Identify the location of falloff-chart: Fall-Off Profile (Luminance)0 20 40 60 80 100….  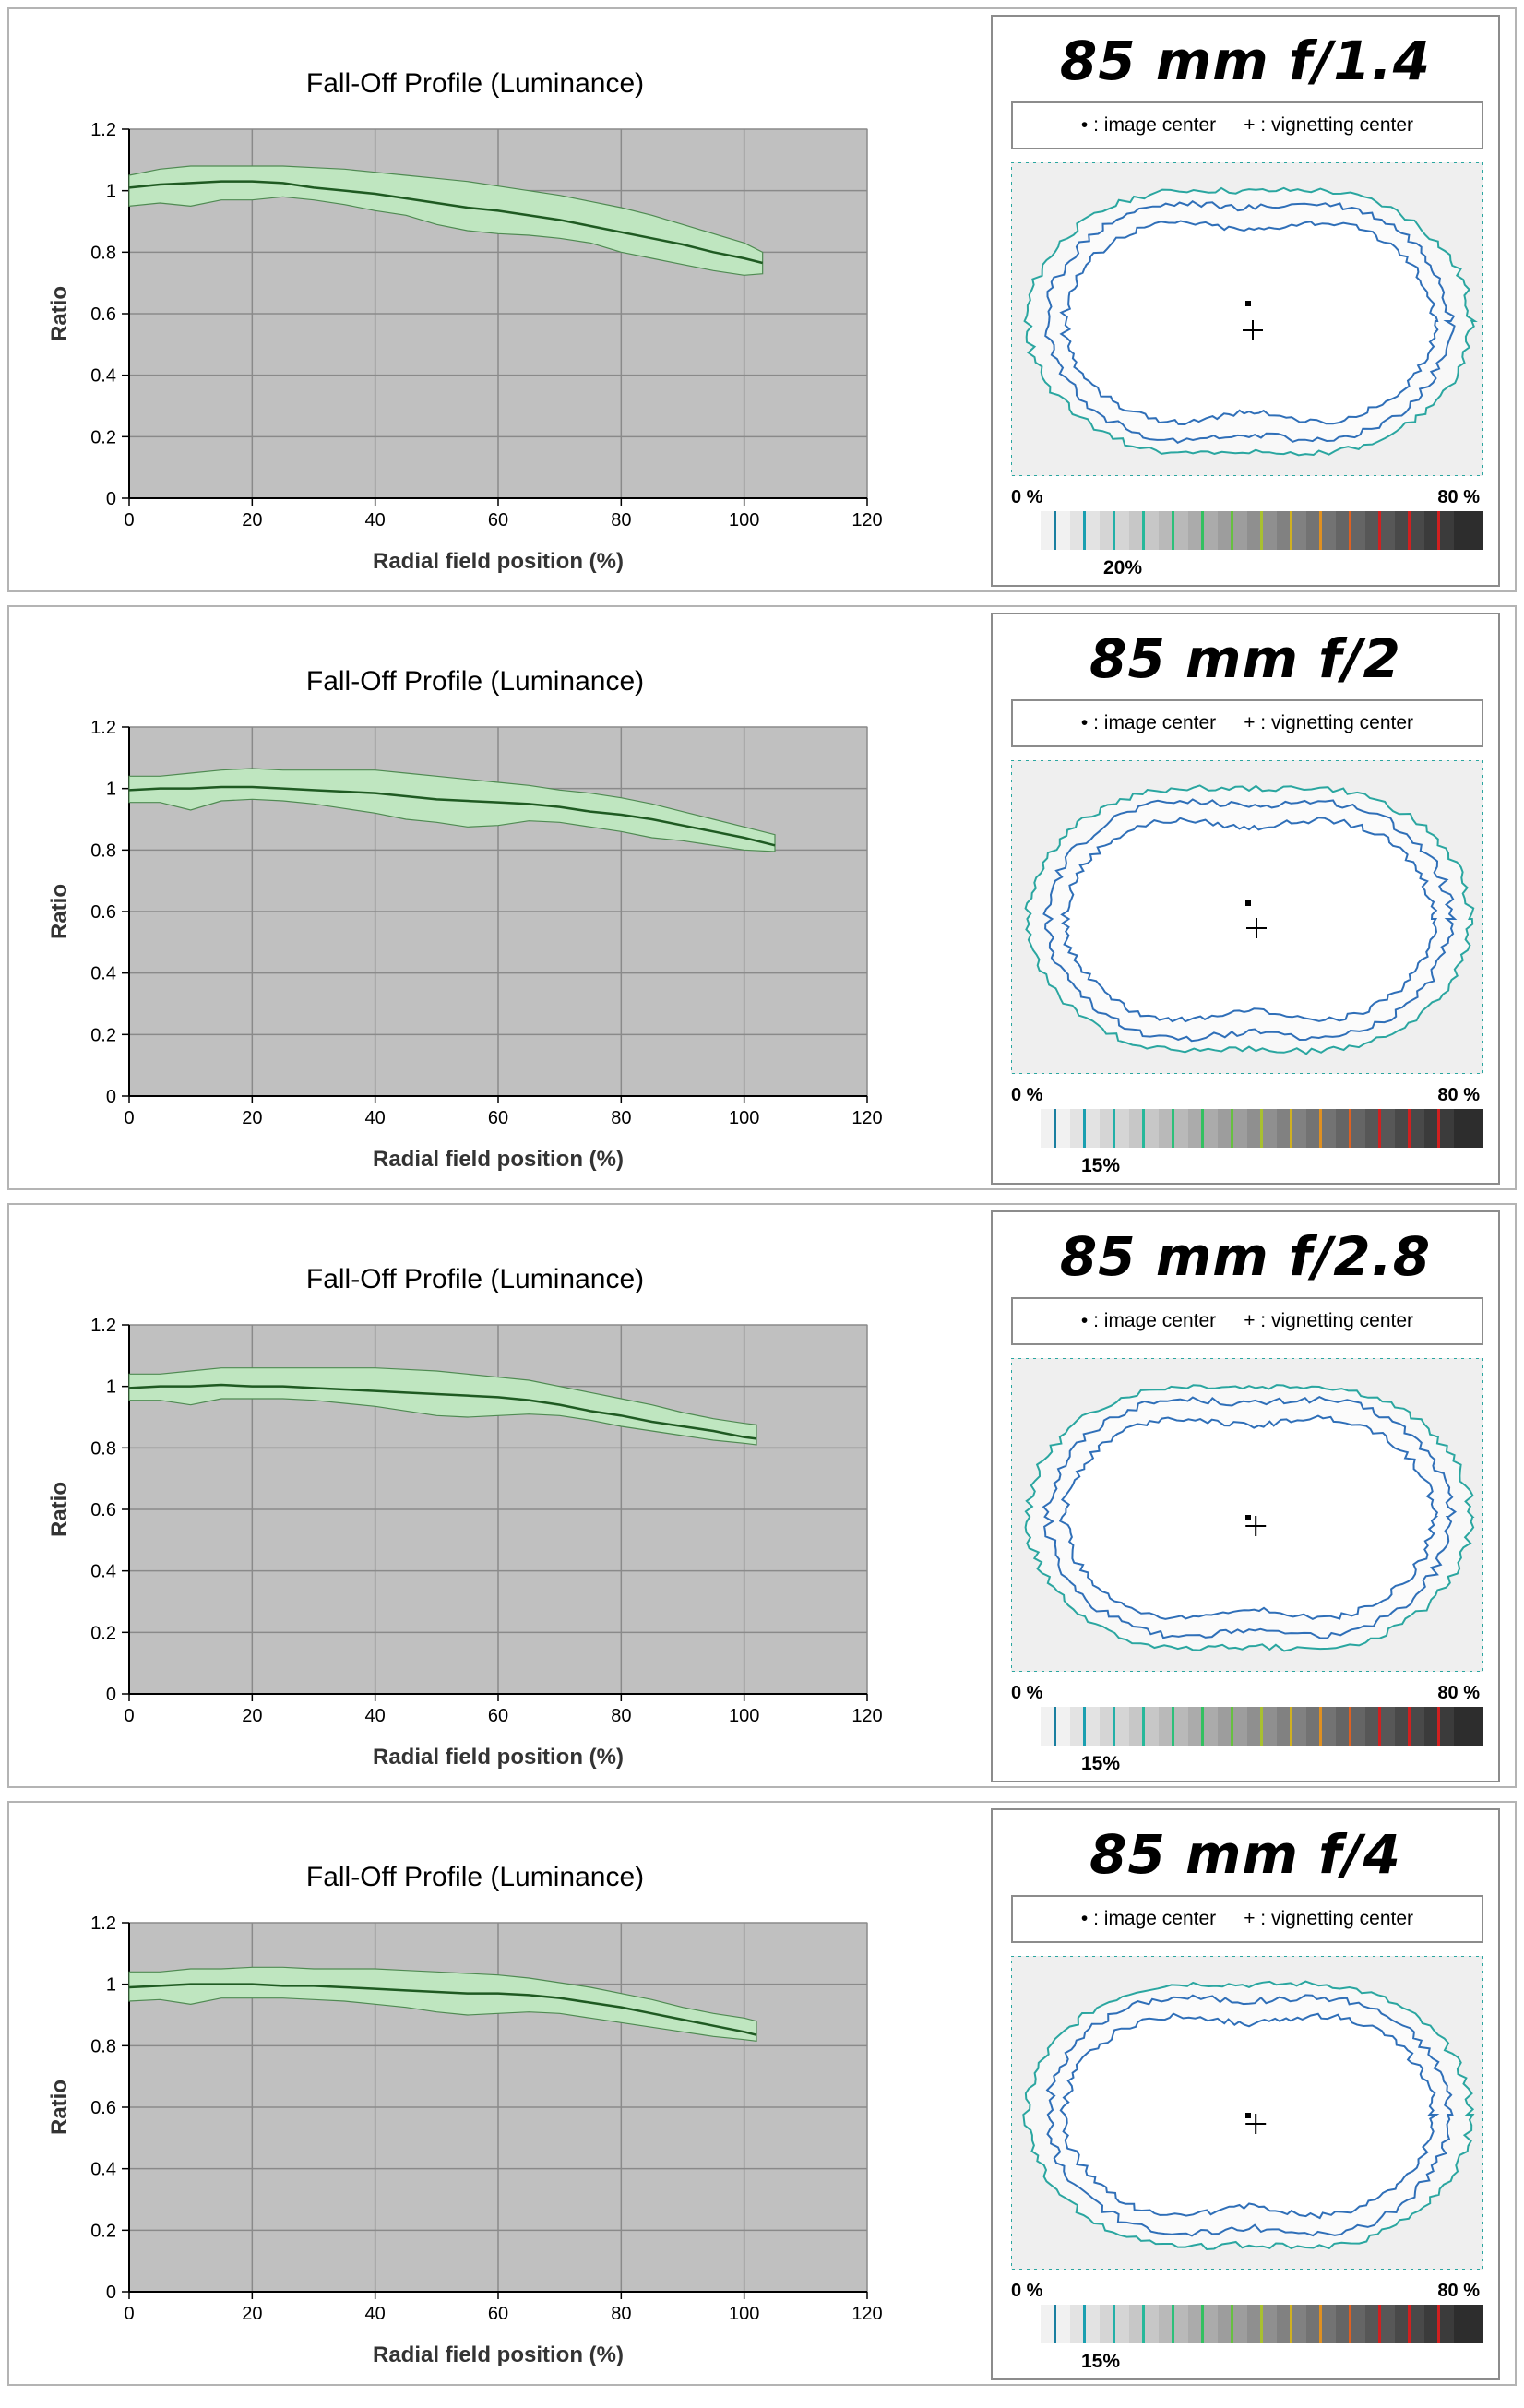
(465, 2114).